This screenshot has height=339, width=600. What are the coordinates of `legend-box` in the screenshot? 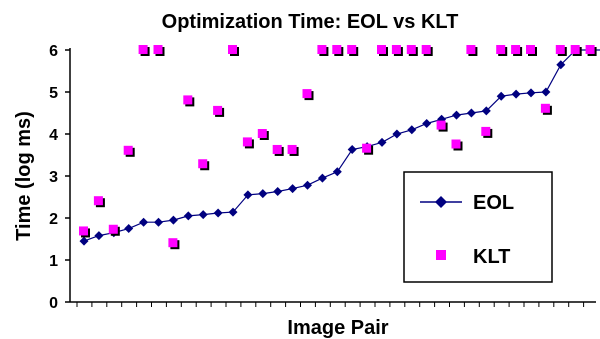 It's located at (478, 227).